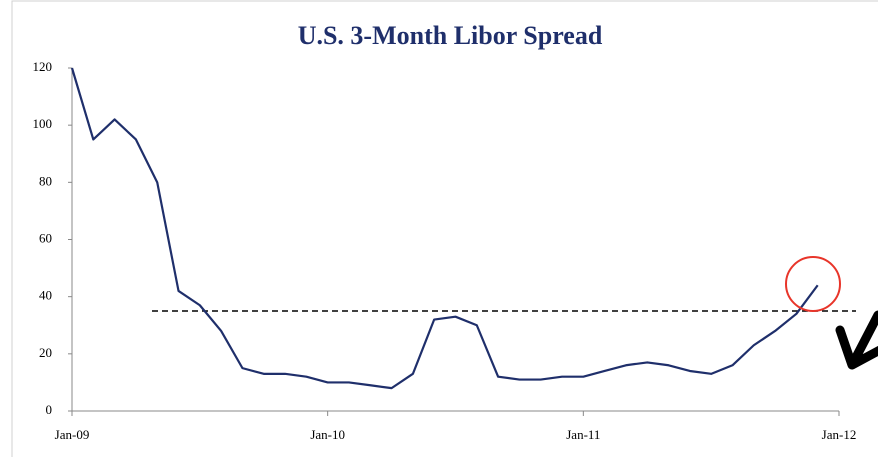 The width and height of the screenshot is (878, 457). I want to click on x-tick-label: Jan-11, so click(583, 434).